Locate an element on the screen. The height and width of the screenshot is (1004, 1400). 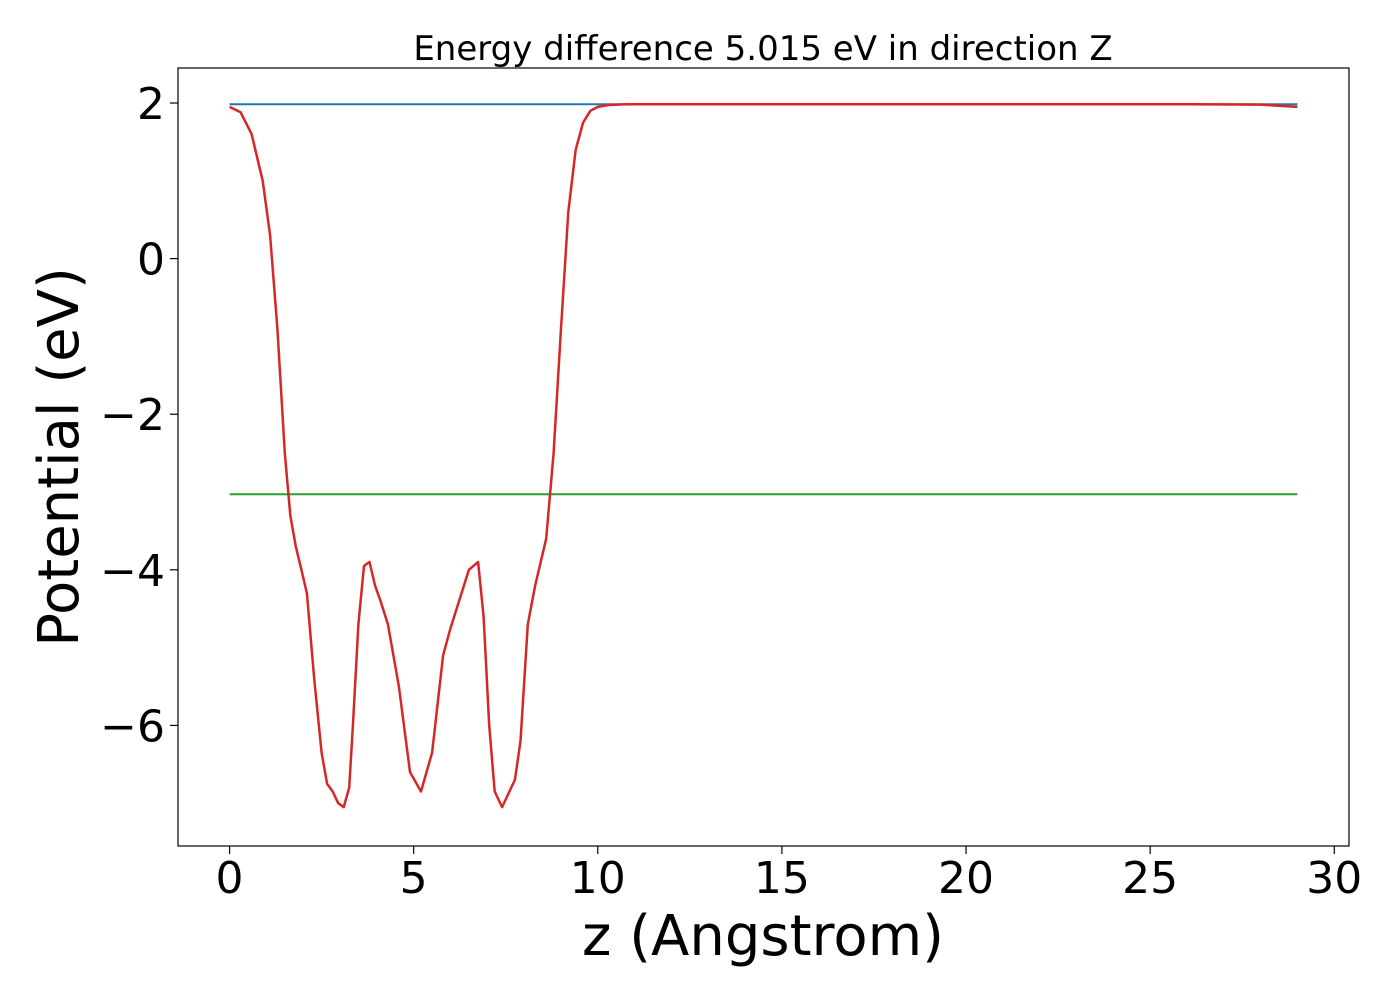
y-axis-label: Potential (eV) is located at coordinates (59, 457).